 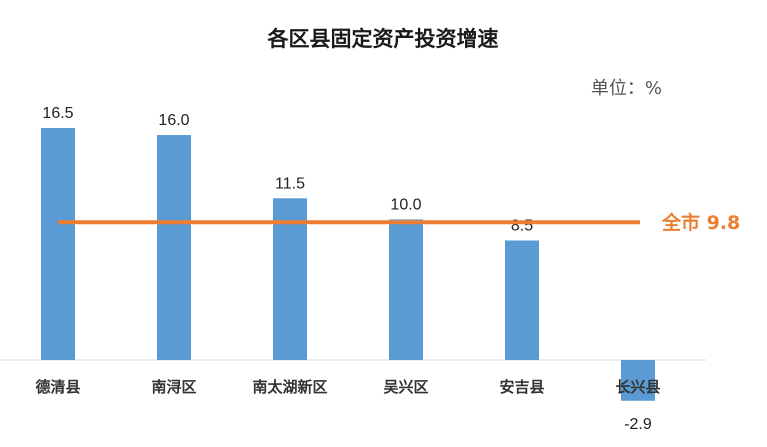 What do you see at coordinates (289, 387) in the screenshot?
I see `category-label-3: 南太湖新区` at bounding box center [289, 387].